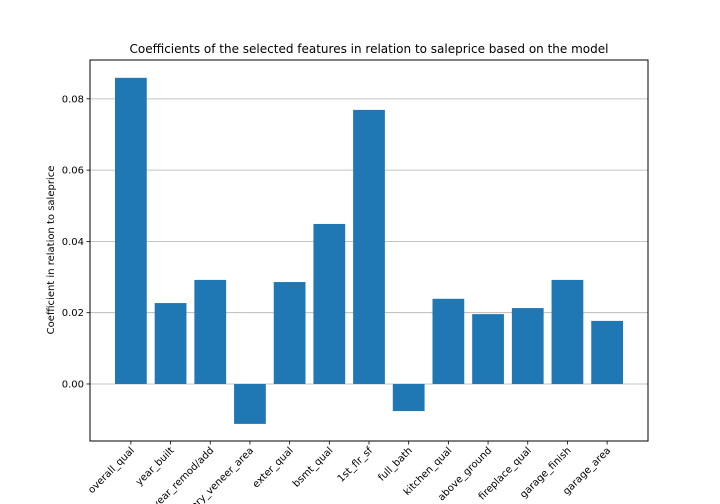 The height and width of the screenshot is (504, 720). What do you see at coordinates (73, 313) in the screenshot?
I see `y-tick-label: 0.02` at bounding box center [73, 313].